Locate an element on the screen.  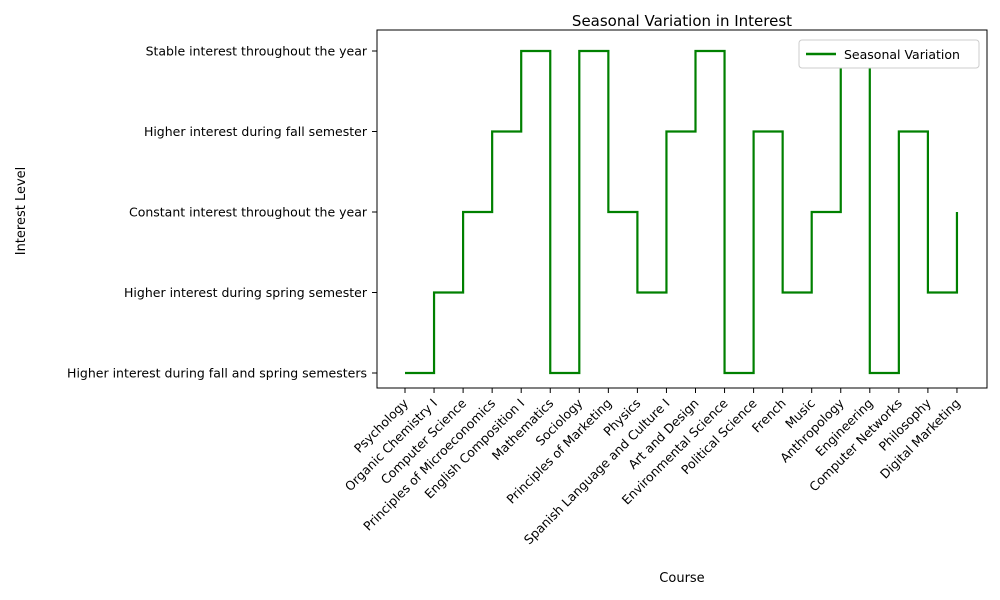
legend-box is located at coordinates (889, 54).